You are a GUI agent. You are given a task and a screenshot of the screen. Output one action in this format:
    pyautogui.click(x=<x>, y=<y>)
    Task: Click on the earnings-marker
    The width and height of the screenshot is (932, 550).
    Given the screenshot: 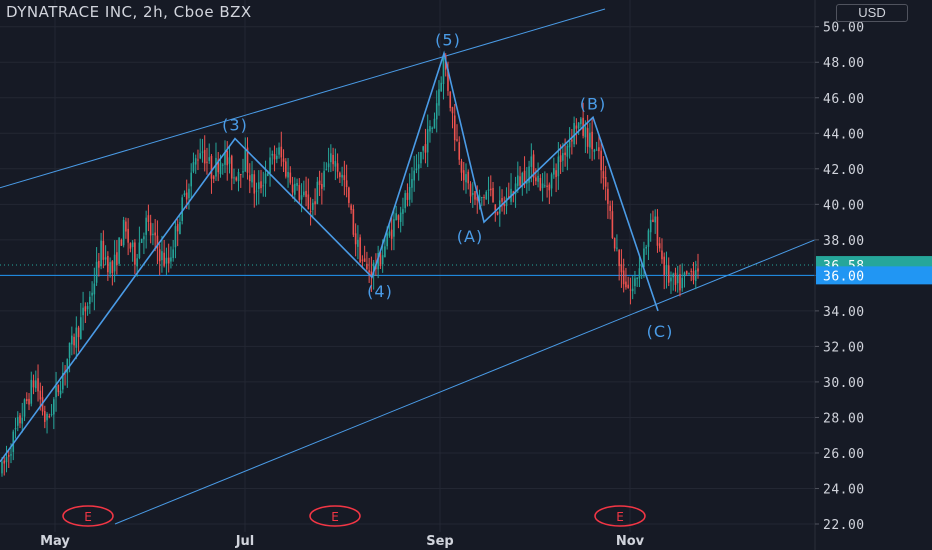 What is the action you would take?
    pyautogui.click(x=620, y=516)
    